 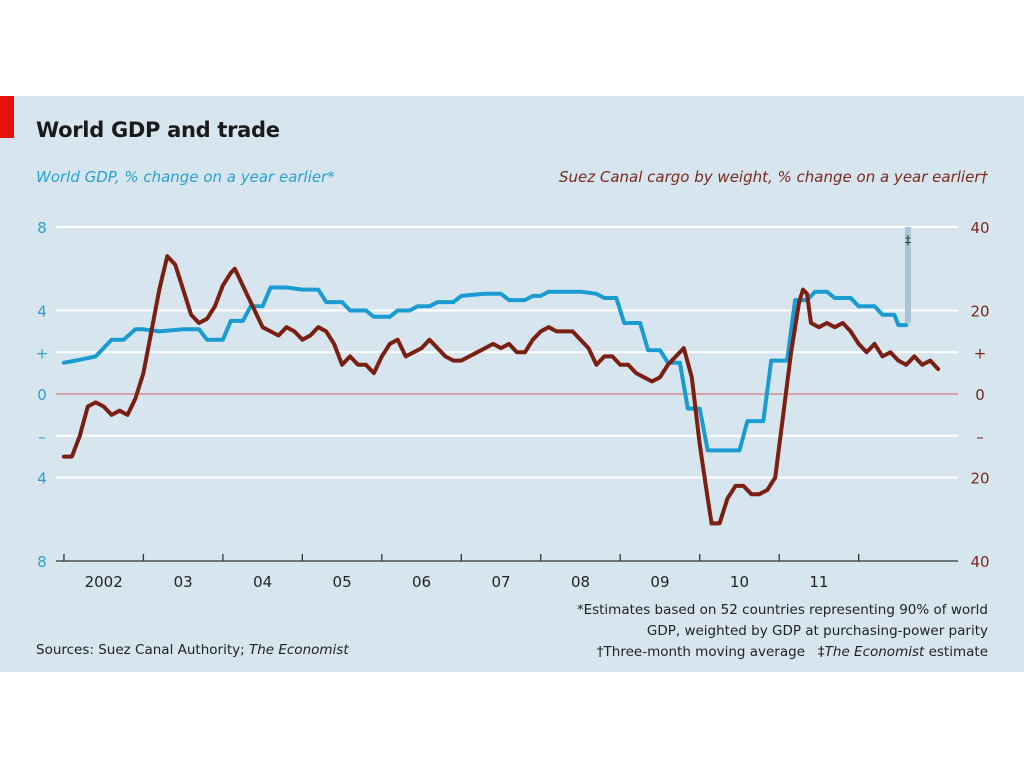 What do you see at coordinates (580, 582) in the screenshot?
I see `x-tick-label-6: 08` at bounding box center [580, 582].